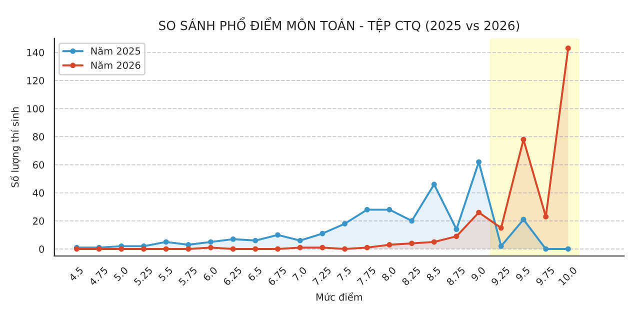  Describe the element at coordinates (433, 274) in the screenshot. I see `x-tick-label: 8.5` at that location.